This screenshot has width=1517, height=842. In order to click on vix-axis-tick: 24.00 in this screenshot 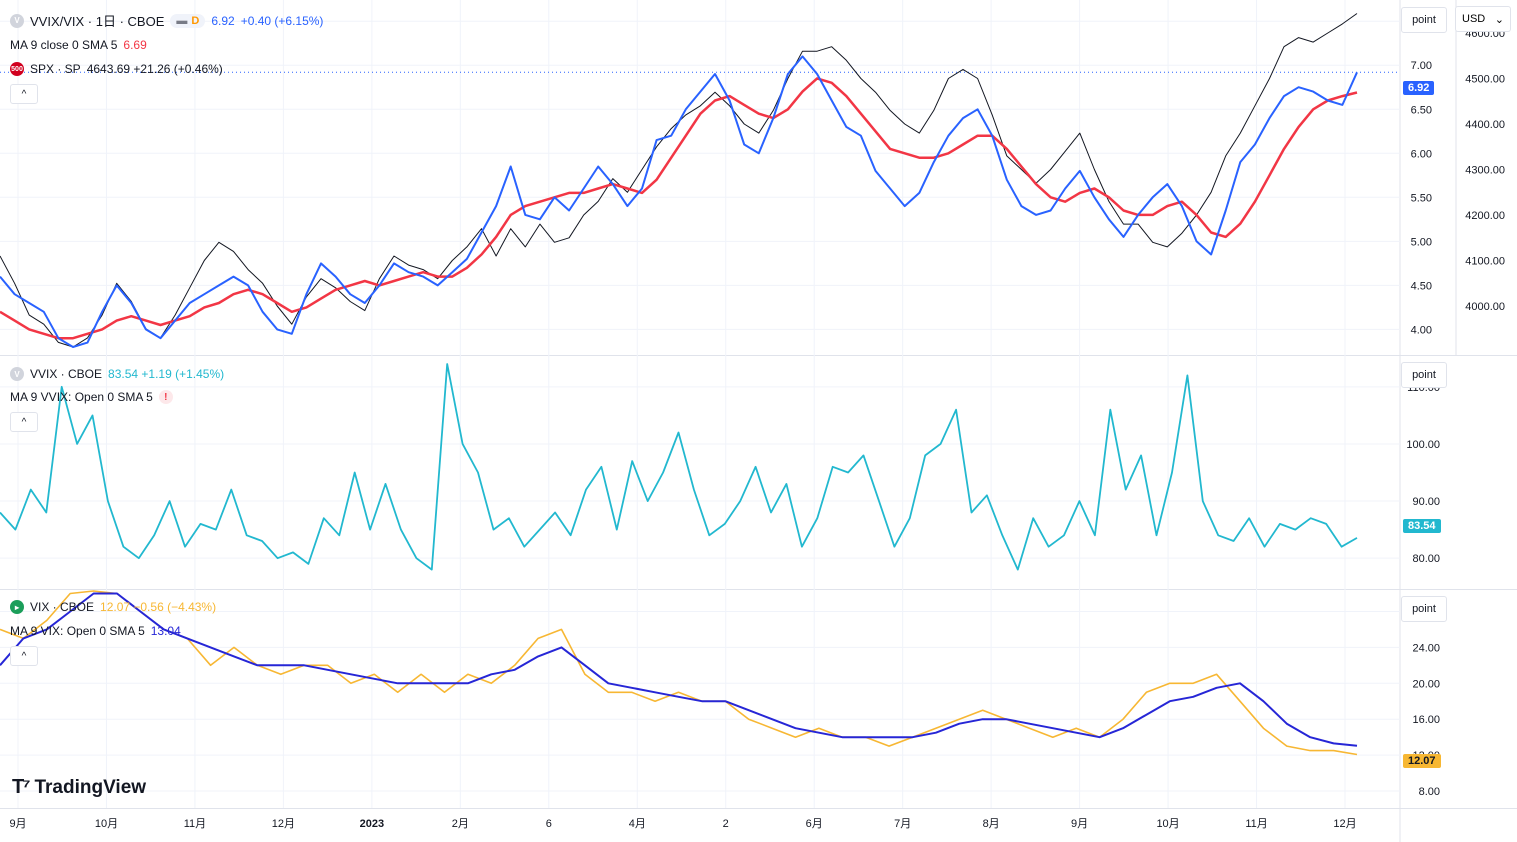, I will do `click(1426, 648)`.